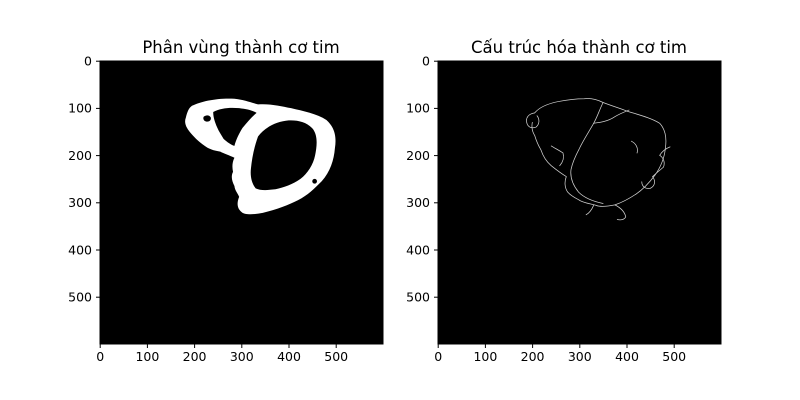 This screenshot has height=400, width=800. What do you see at coordinates (100, 356) in the screenshot?
I see `left-x-tick-label: 0` at bounding box center [100, 356].